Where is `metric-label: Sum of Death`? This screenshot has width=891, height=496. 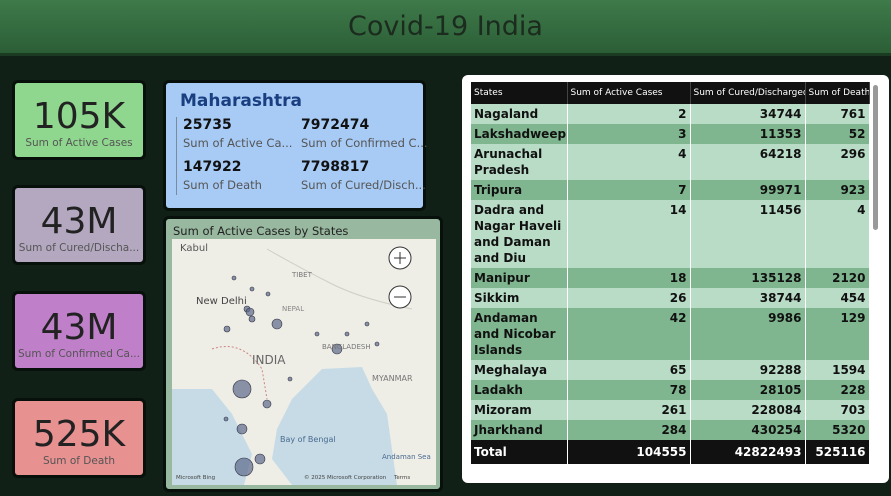
metric-label: Sum of Death is located at coordinates (222, 185).